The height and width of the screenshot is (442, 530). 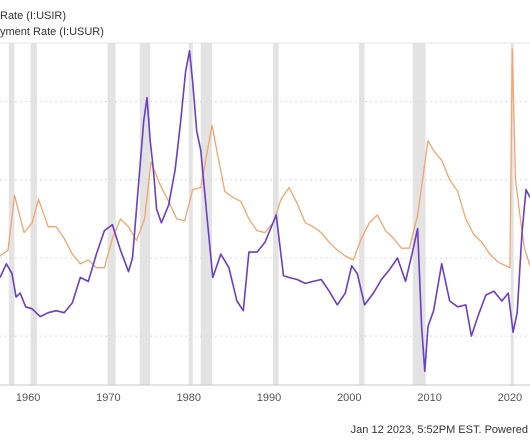 What do you see at coordinates (439, 430) in the screenshot?
I see `chart-footer-credit: Jan 12 2023, 5:52PM EST. Powered` at bounding box center [439, 430].